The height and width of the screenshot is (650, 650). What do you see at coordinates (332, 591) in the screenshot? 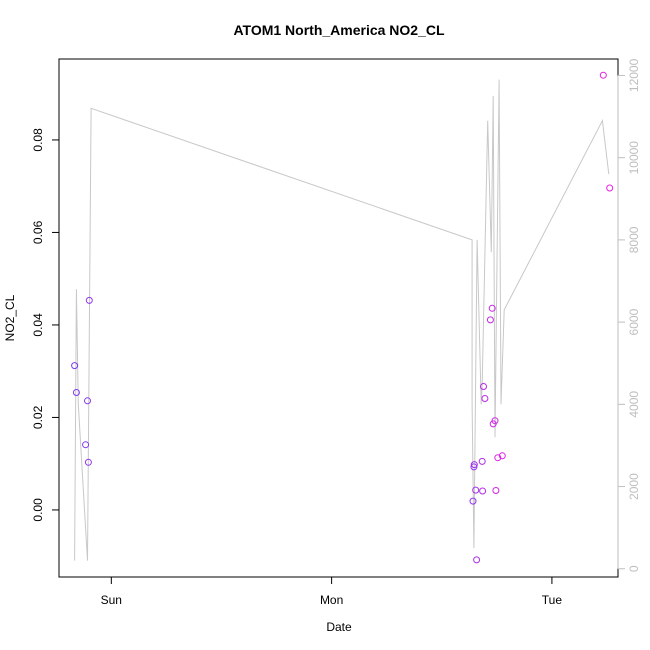
I see `x-axis: Sun Mon Tue` at bounding box center [332, 591].